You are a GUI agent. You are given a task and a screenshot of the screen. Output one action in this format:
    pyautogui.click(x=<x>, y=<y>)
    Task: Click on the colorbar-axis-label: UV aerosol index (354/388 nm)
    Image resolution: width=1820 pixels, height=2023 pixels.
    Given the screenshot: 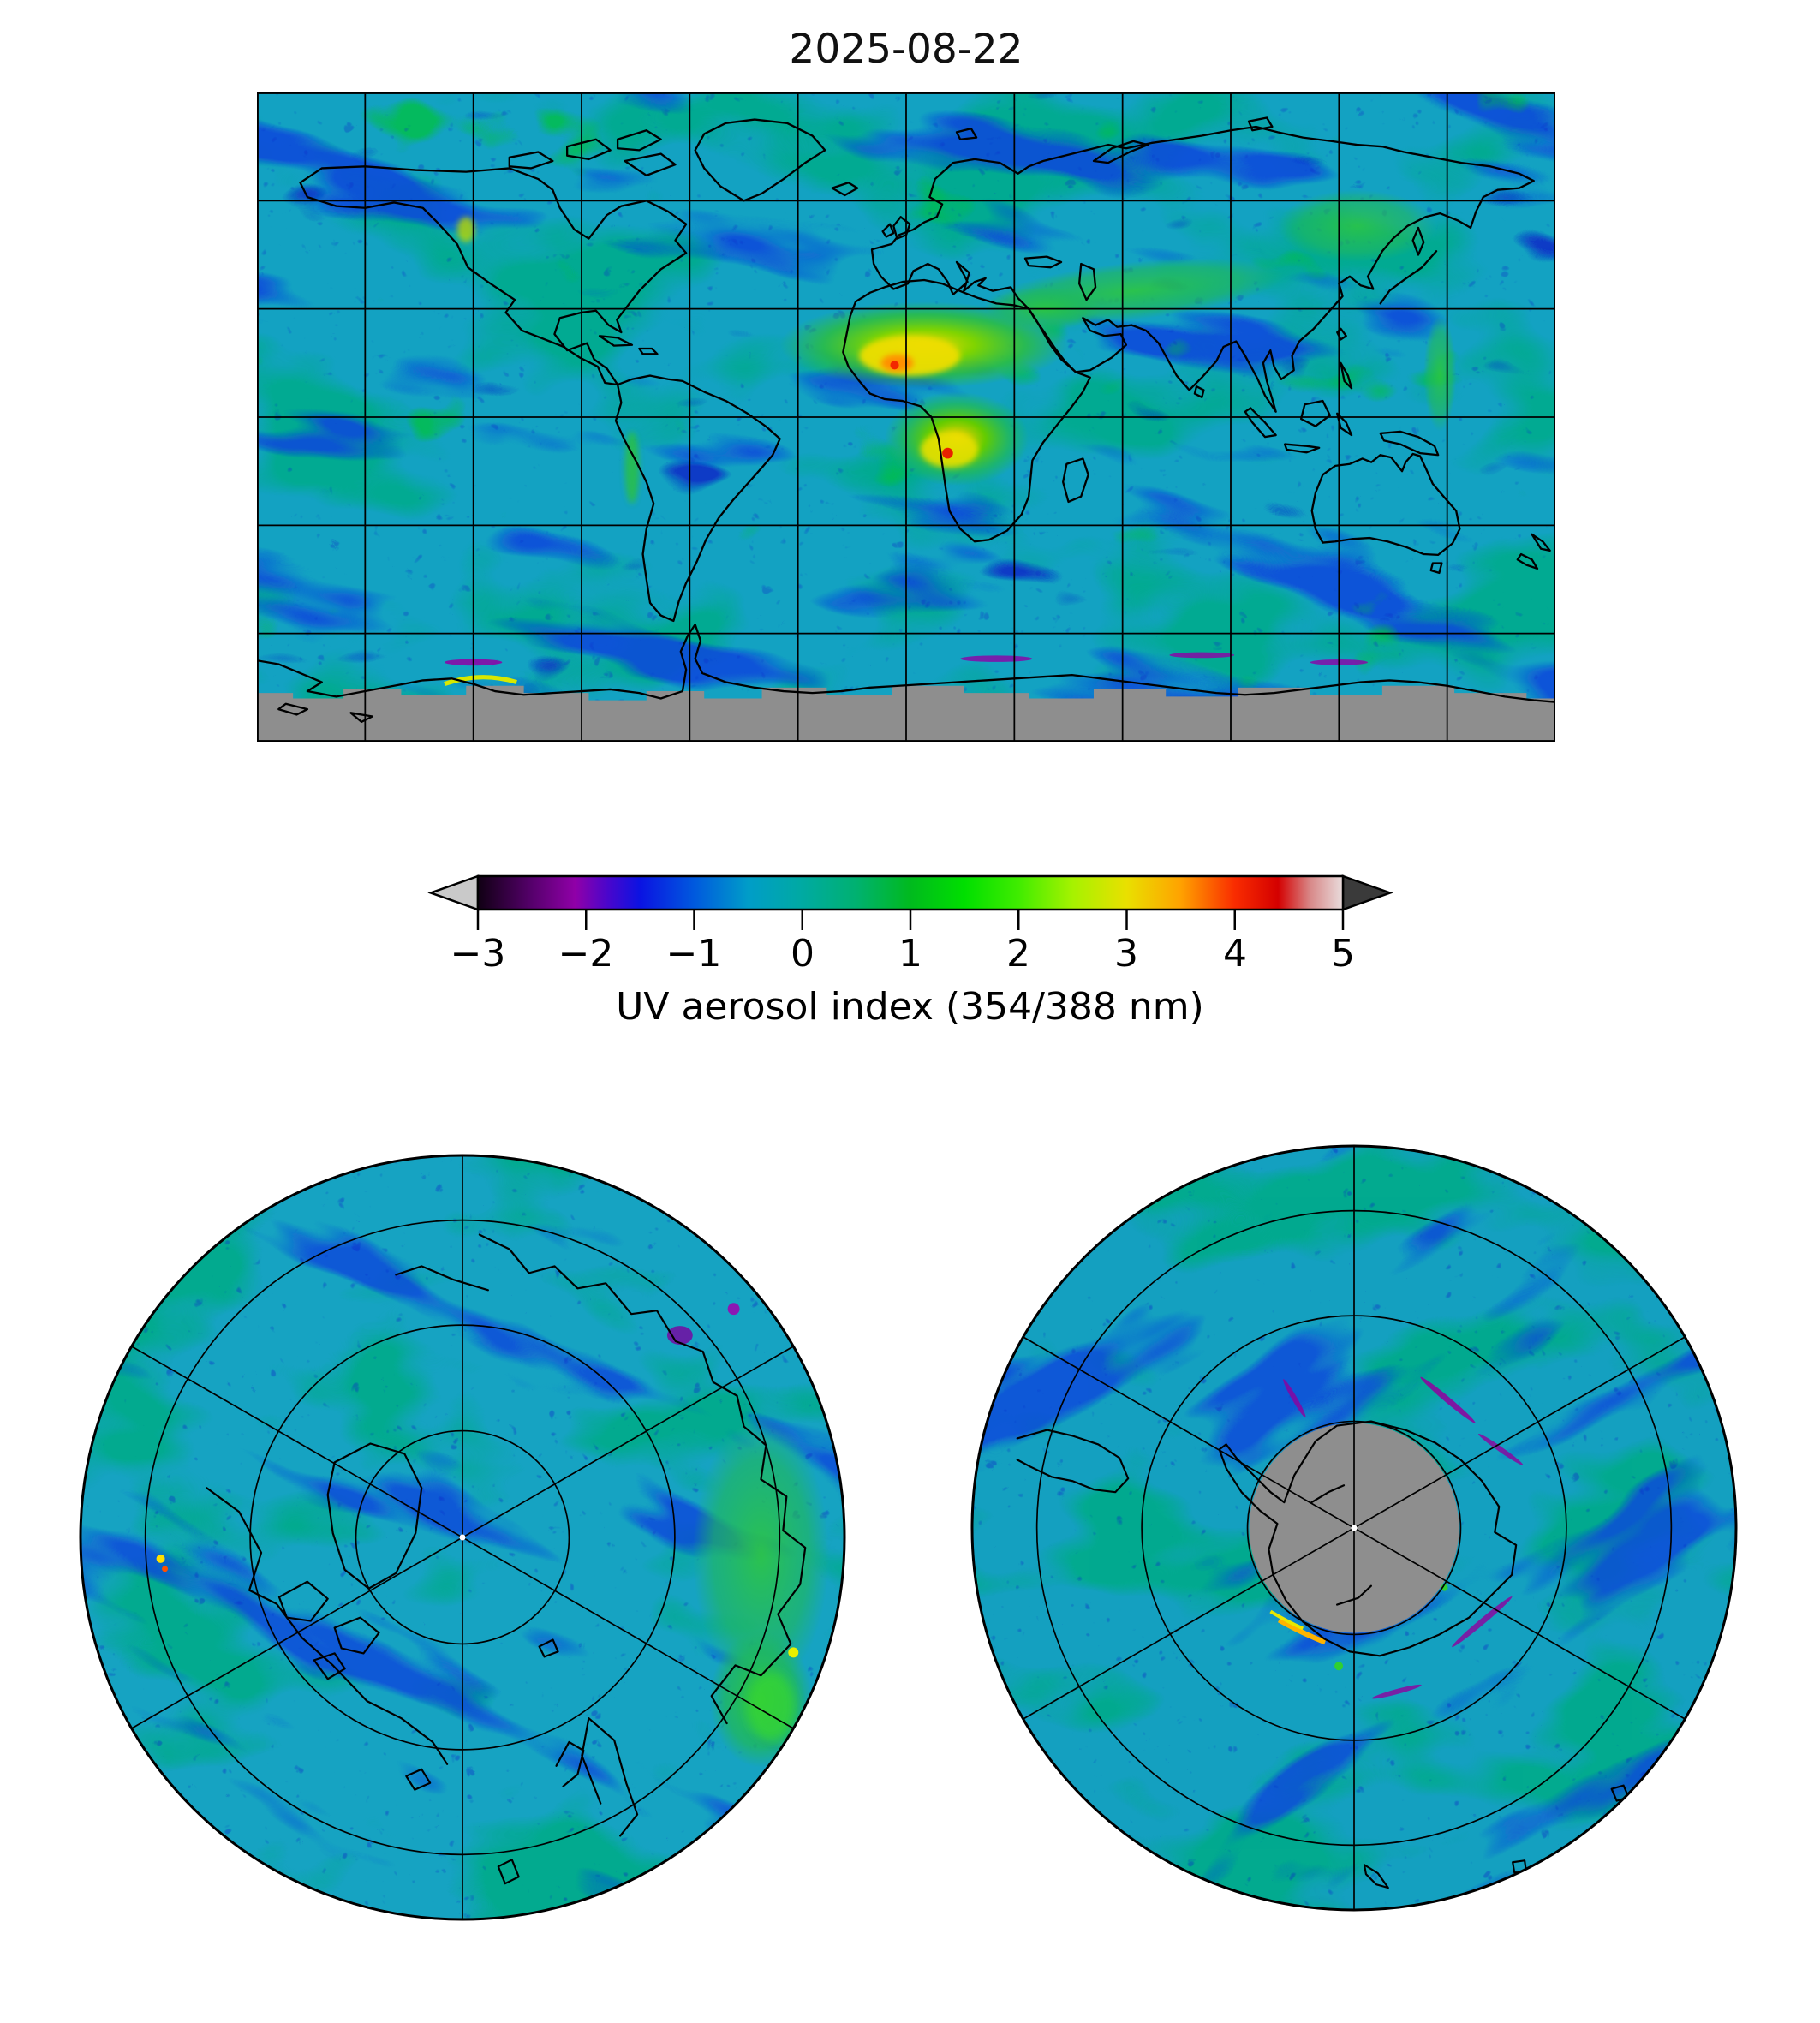 What is the action you would take?
    pyautogui.click(x=910, y=1007)
    